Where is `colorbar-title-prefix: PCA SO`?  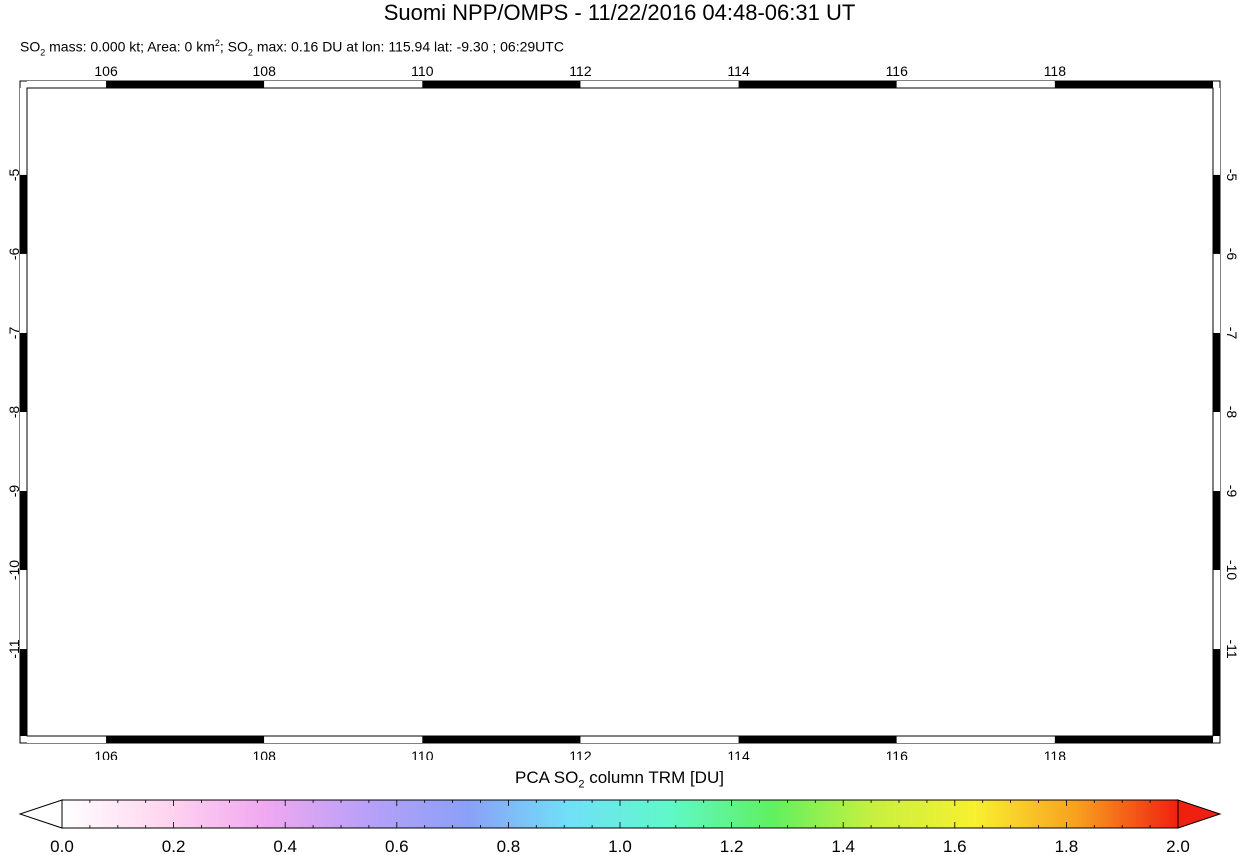
colorbar-title-prefix: PCA SO is located at coordinates (547, 777).